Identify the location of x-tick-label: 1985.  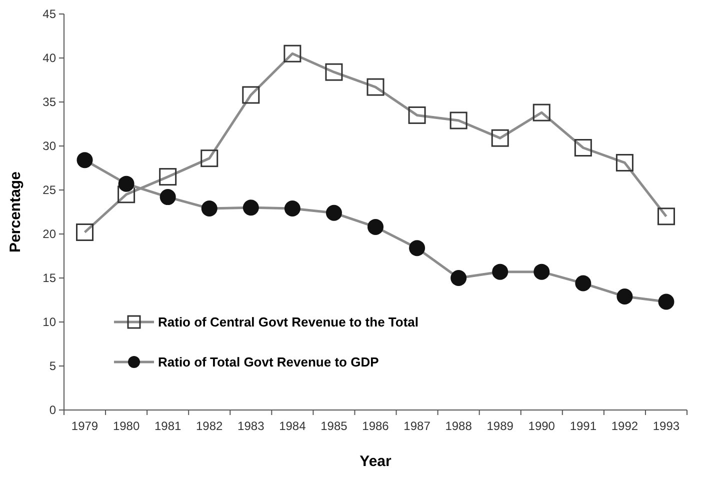
(334, 426).